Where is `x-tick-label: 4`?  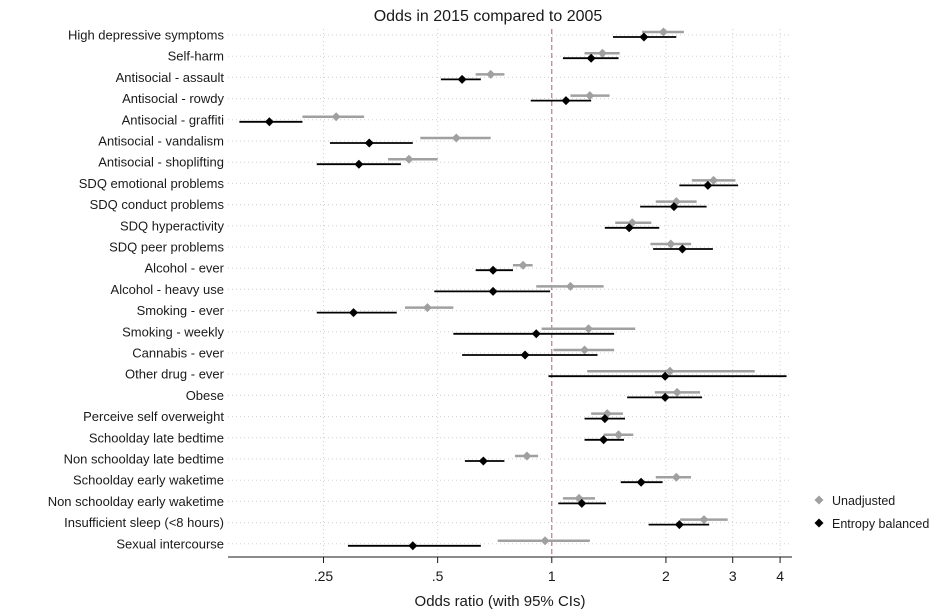
x-tick-label: 4 is located at coordinates (780, 576).